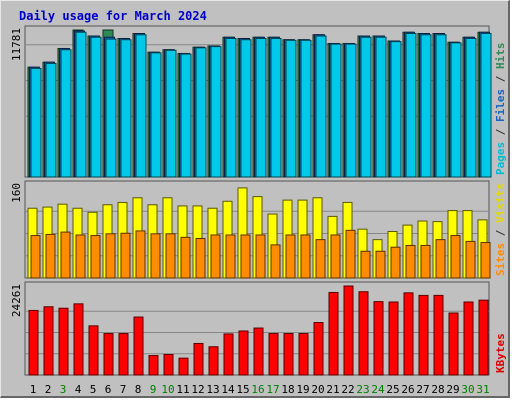 Image resolution: width=512 pixels, height=400 pixels. I want to click on x-tick-label-day-17: 17, so click(272, 389).